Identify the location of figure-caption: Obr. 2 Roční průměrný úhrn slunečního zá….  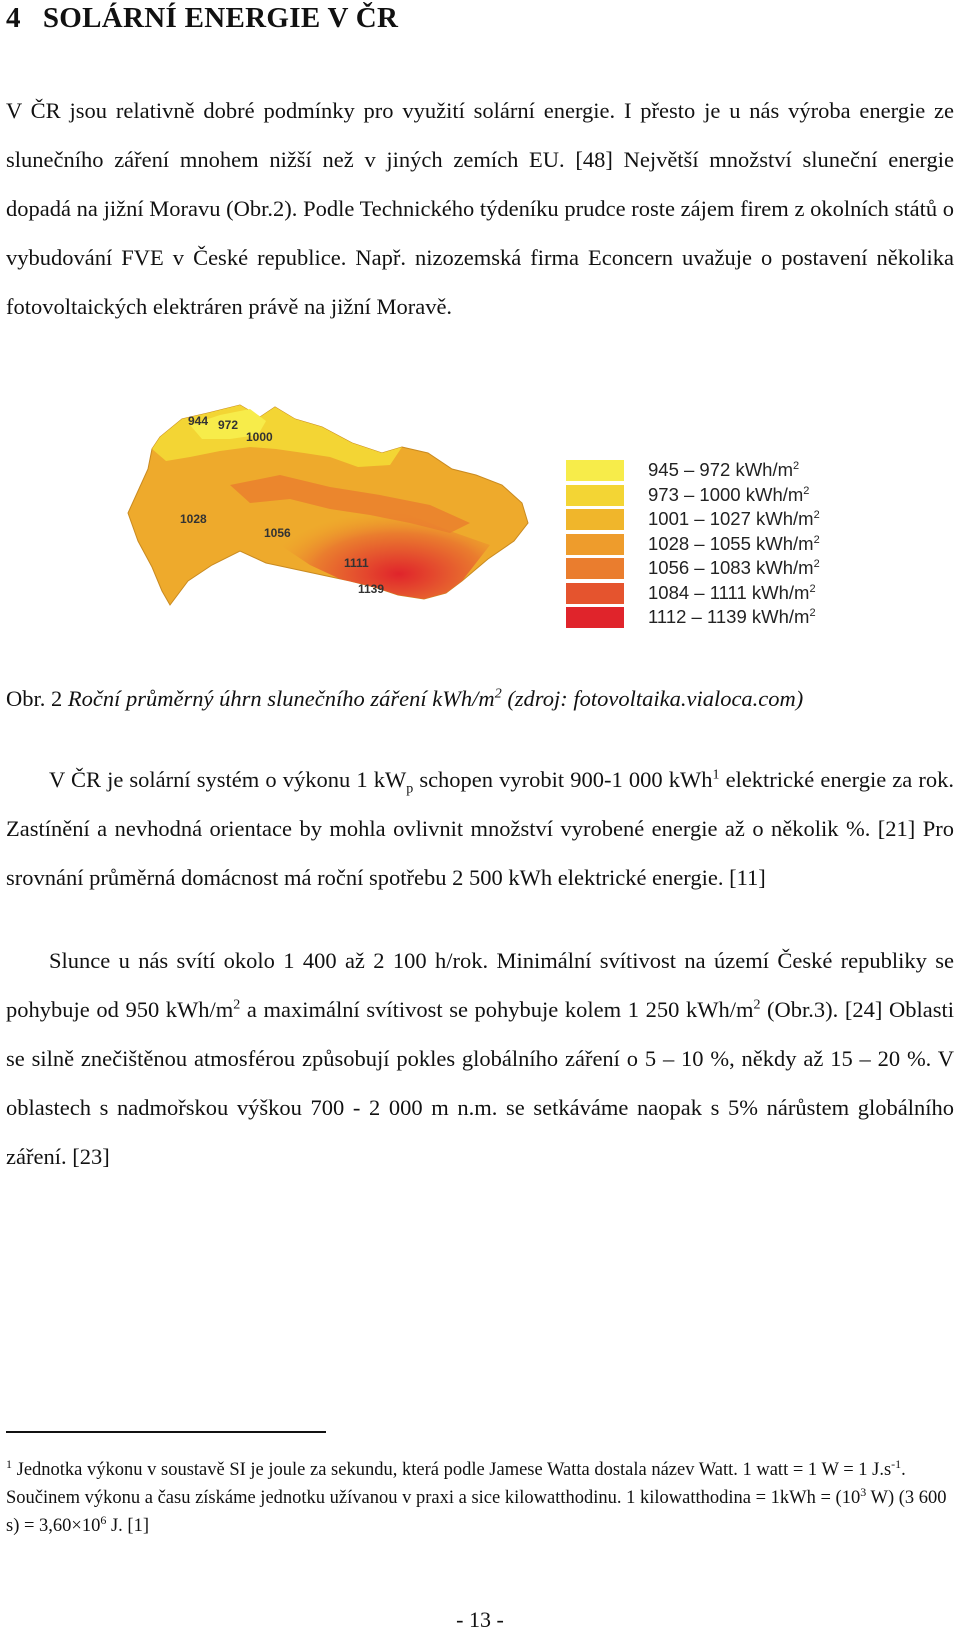
(404, 699).